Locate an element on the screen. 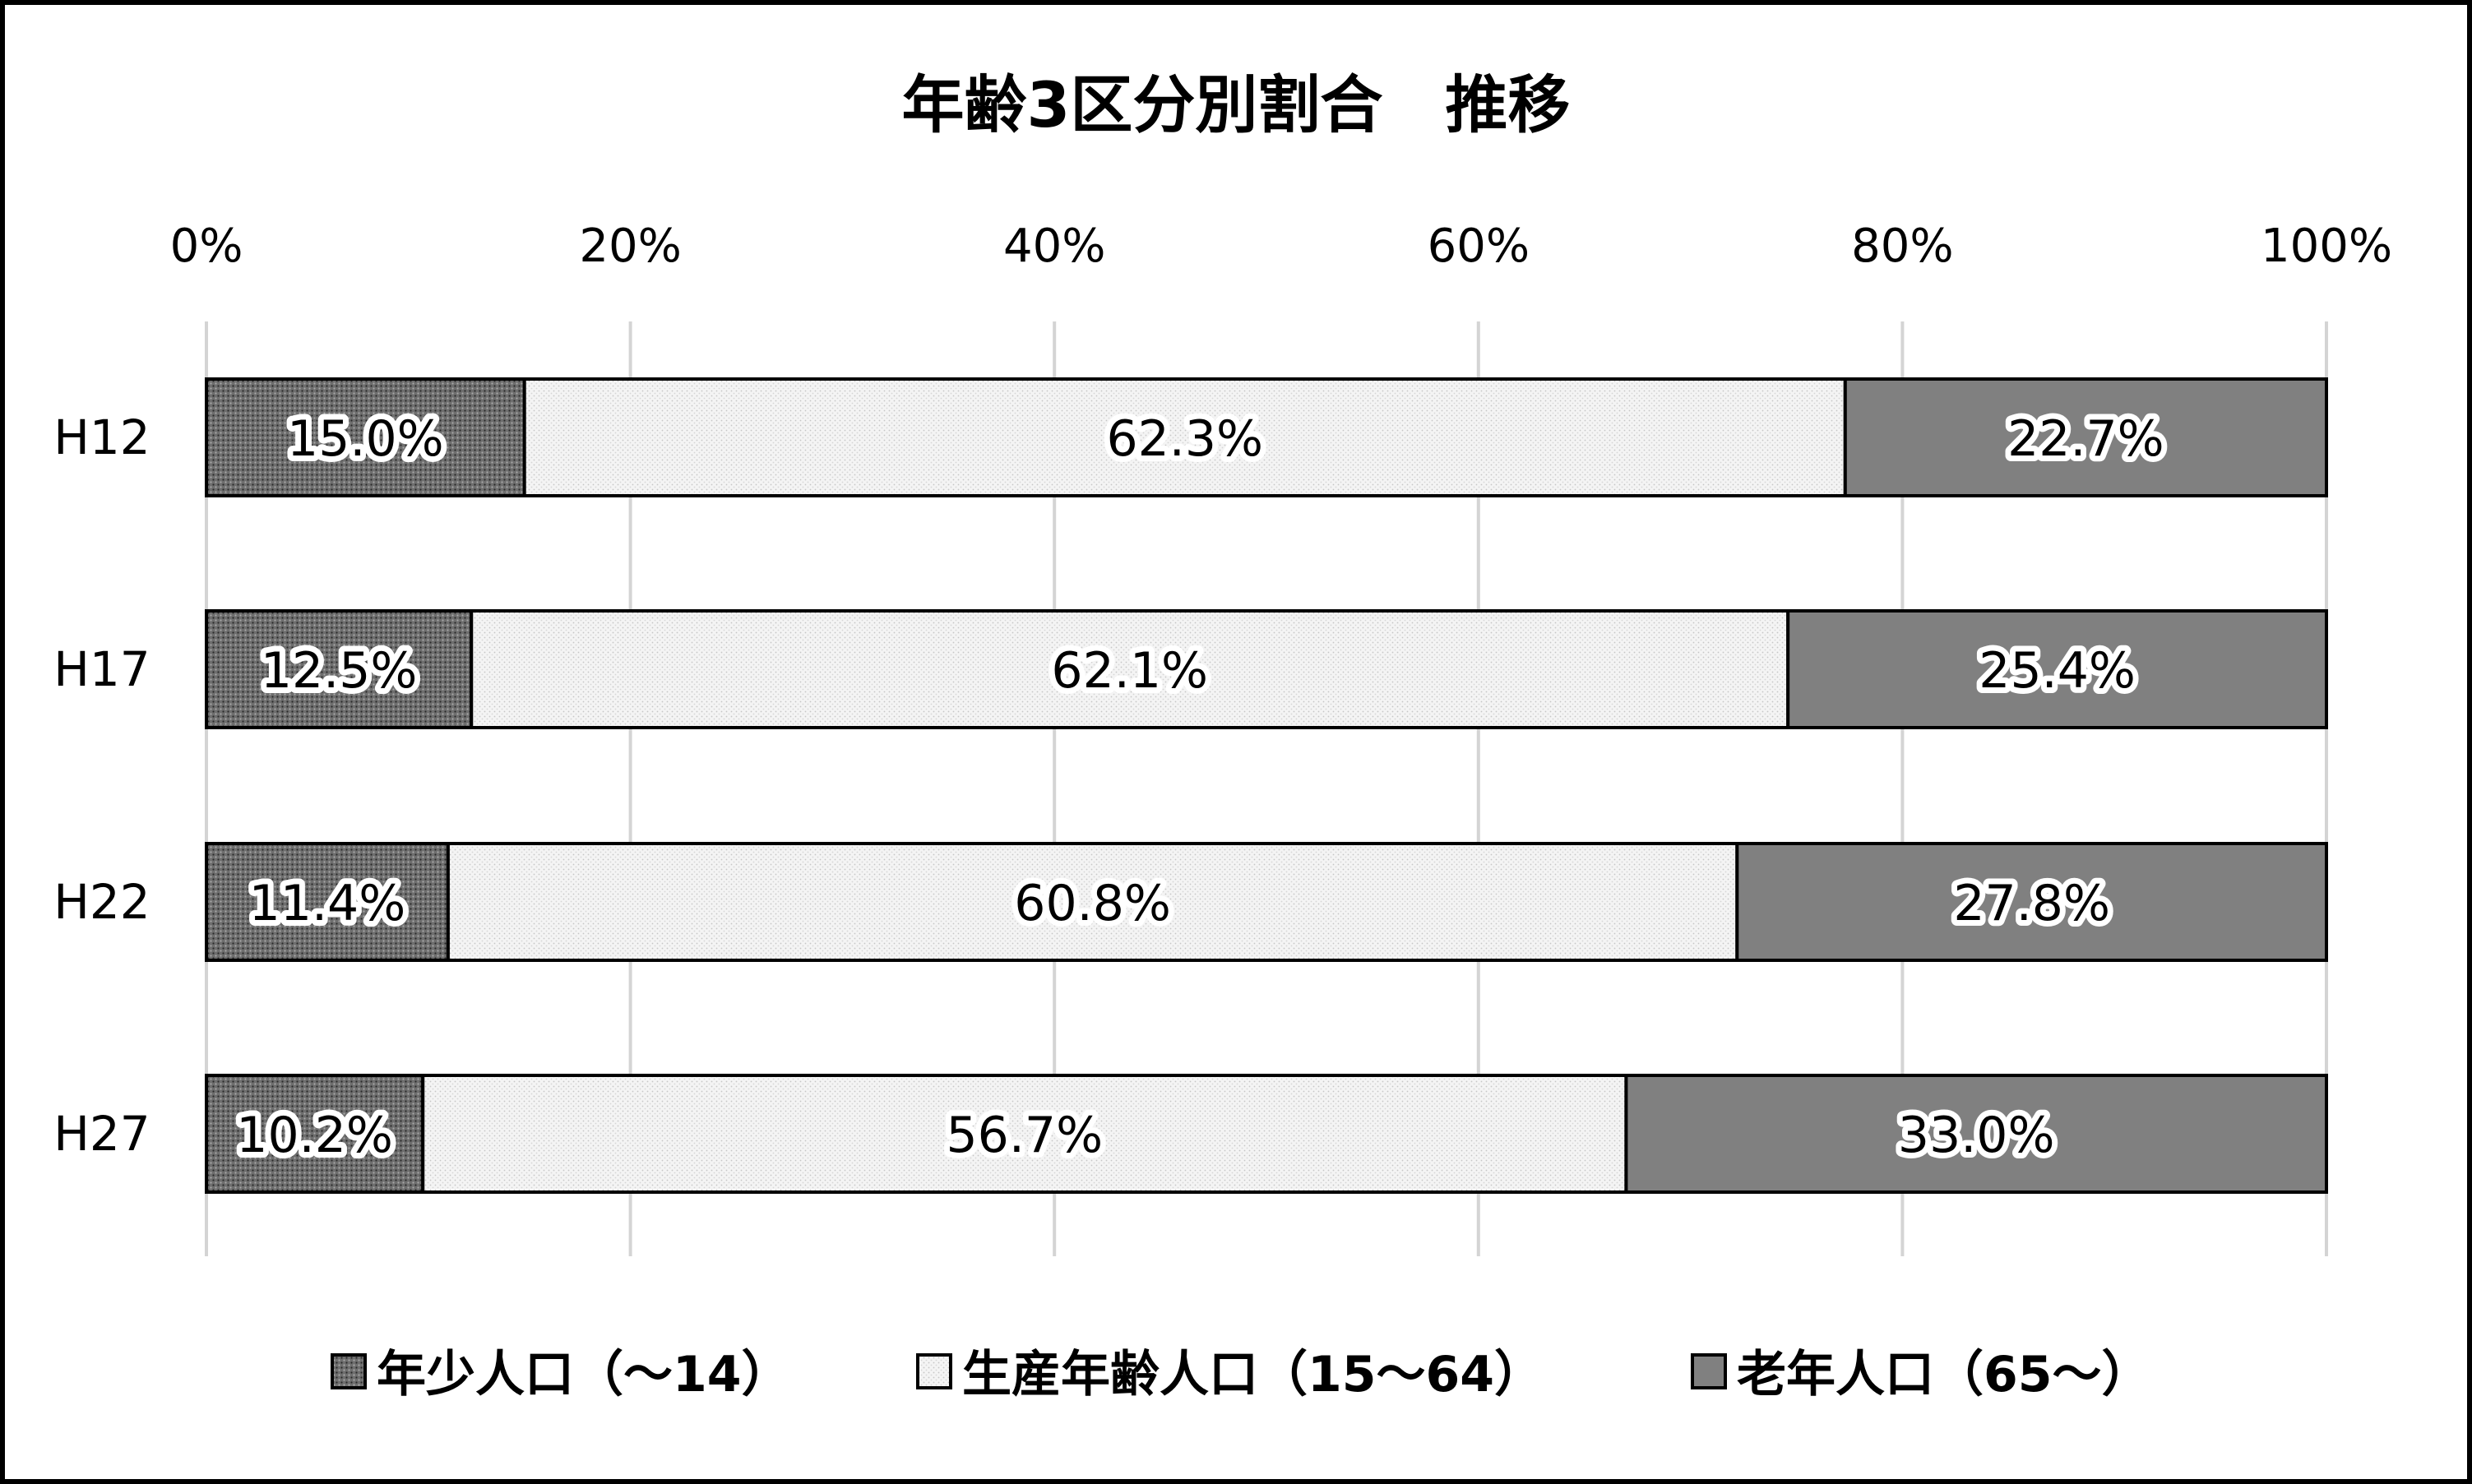 Image resolution: width=2472 pixels, height=1484 pixels. data-label-H12-series-2: 22.7% is located at coordinates (2085, 439).